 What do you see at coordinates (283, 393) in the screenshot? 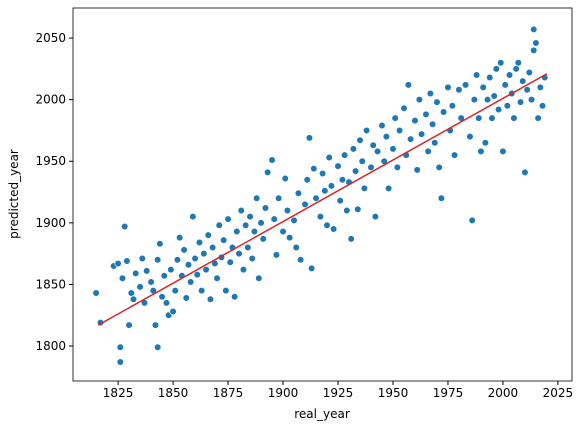
I see `x-tick-label: 1900` at bounding box center [283, 393].